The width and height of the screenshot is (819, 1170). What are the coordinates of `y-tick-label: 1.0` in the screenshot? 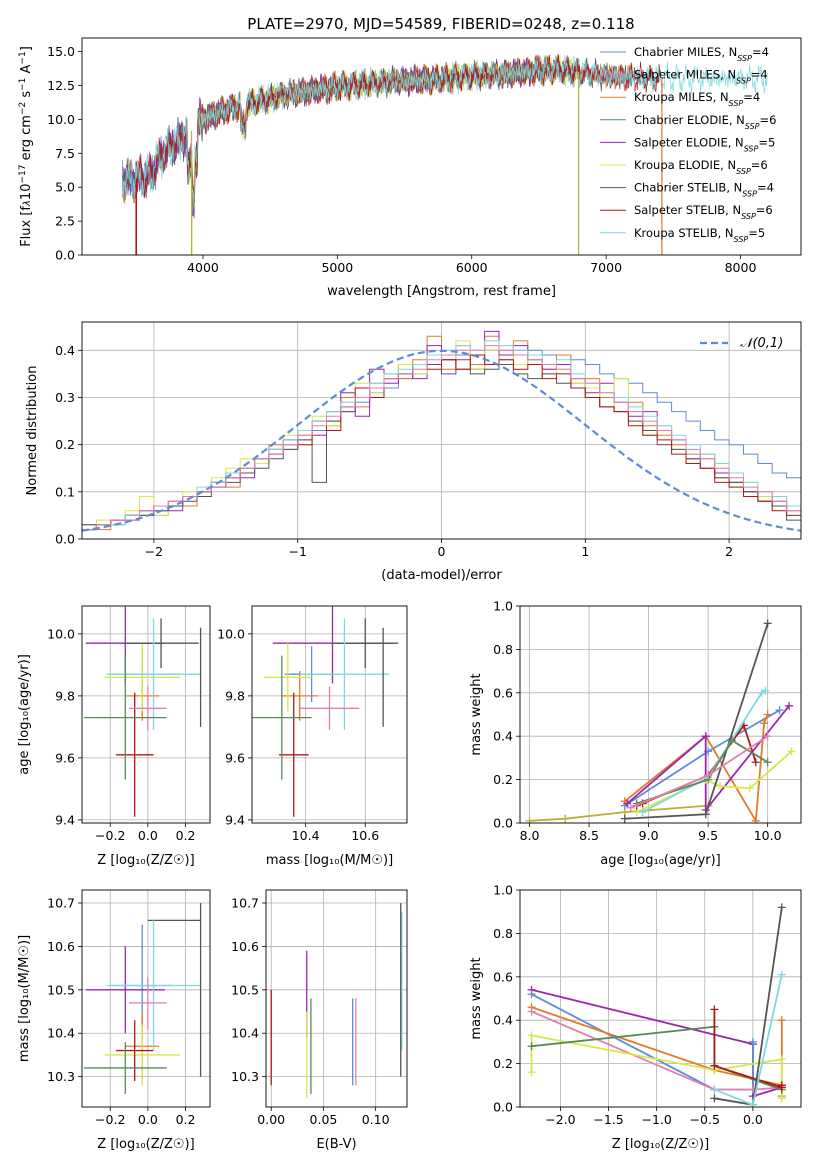 It's located at (503, 890).